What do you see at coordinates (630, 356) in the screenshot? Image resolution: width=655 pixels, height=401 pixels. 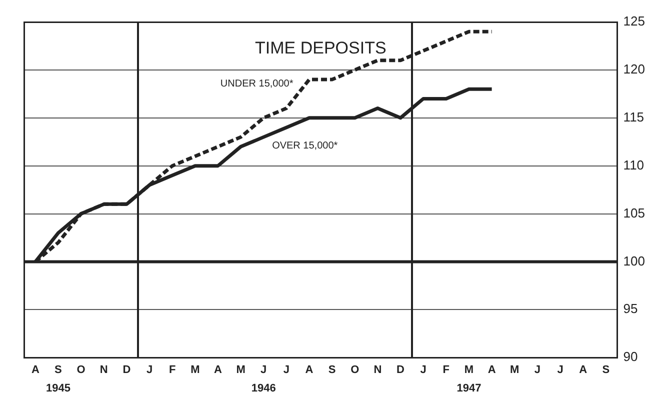 I see `y-tick-label: 90` at bounding box center [630, 356].